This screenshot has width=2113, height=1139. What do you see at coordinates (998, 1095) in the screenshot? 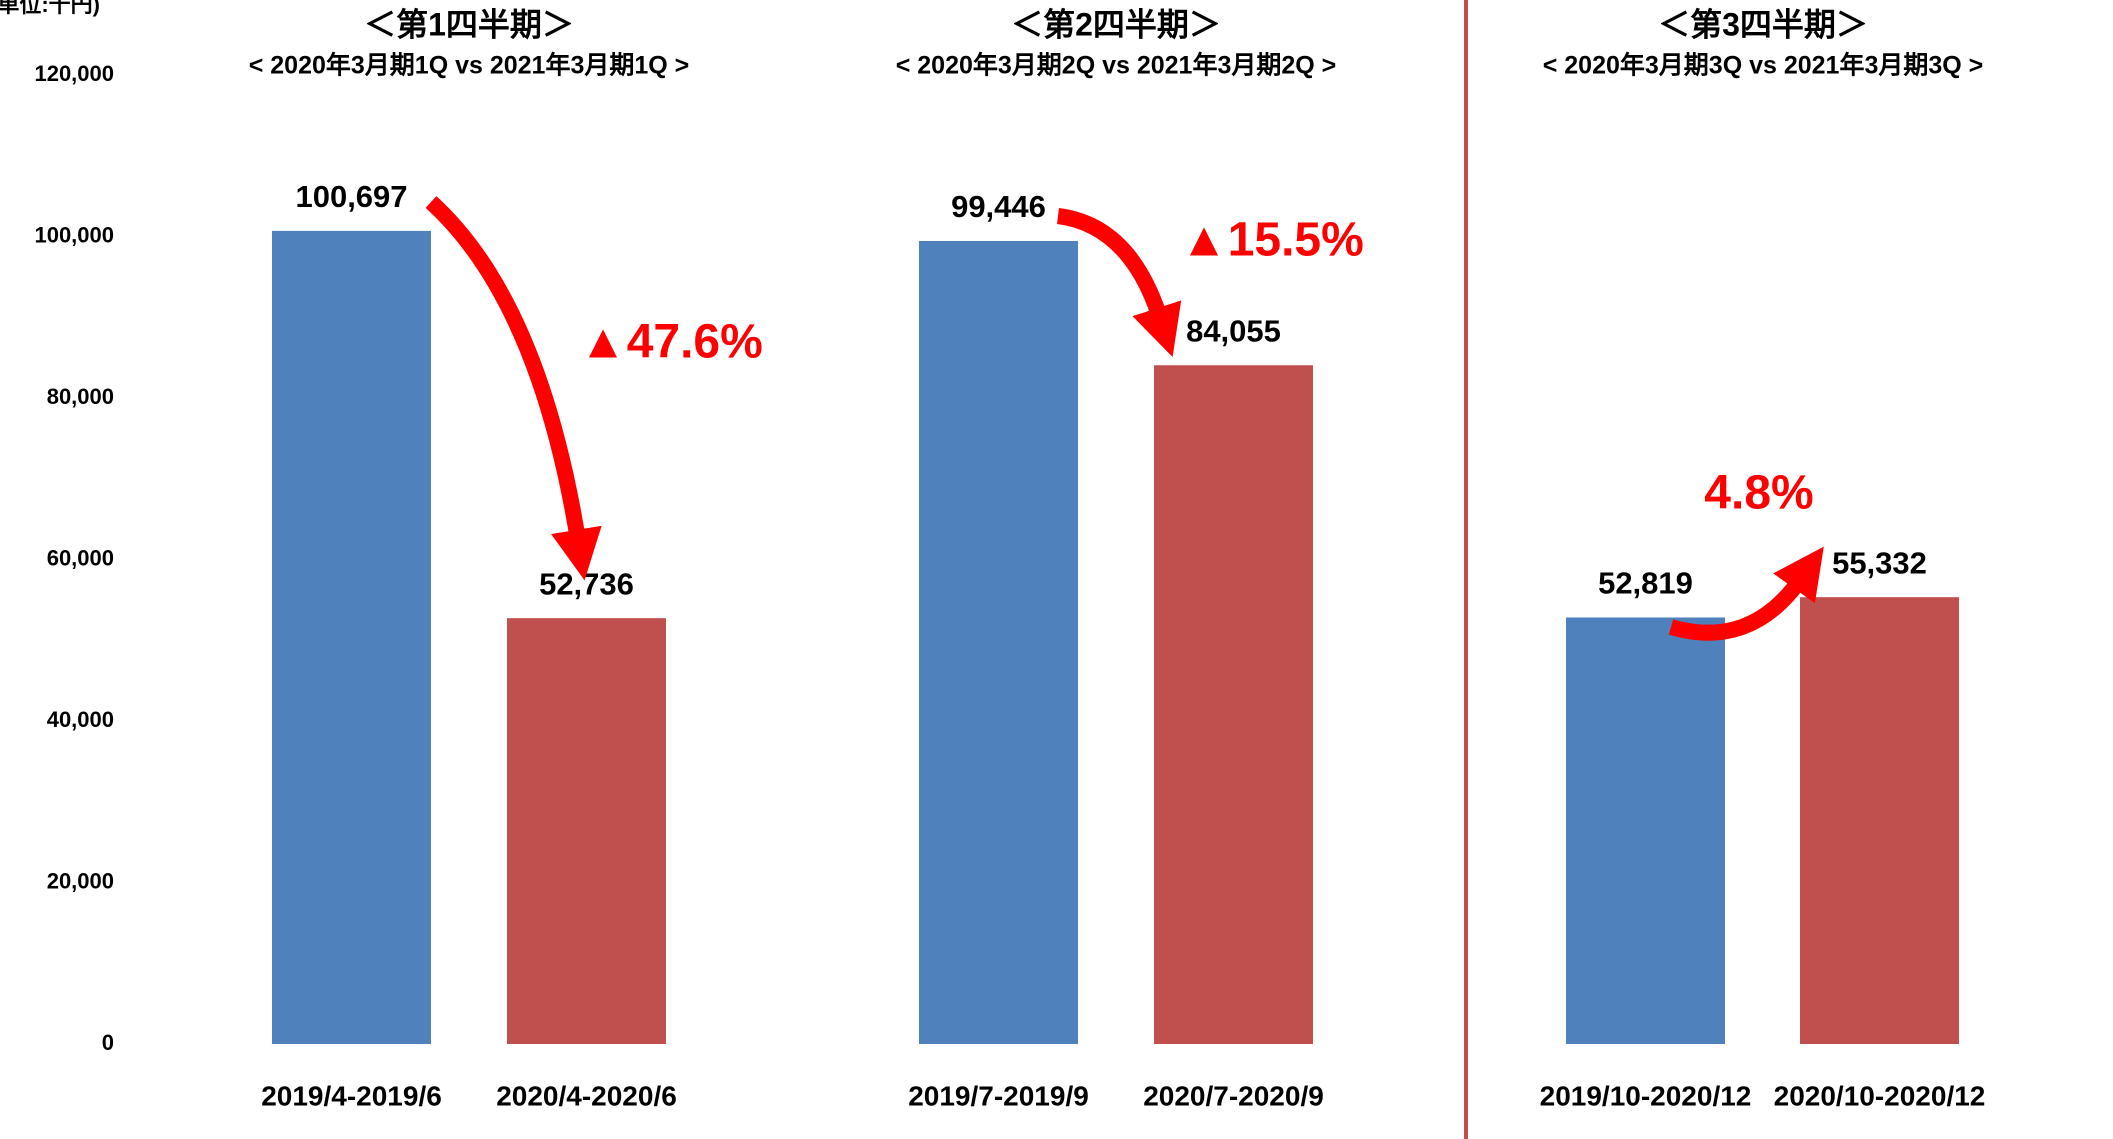
I see `x-tick-label: 2019/7-2019/9` at bounding box center [998, 1095].